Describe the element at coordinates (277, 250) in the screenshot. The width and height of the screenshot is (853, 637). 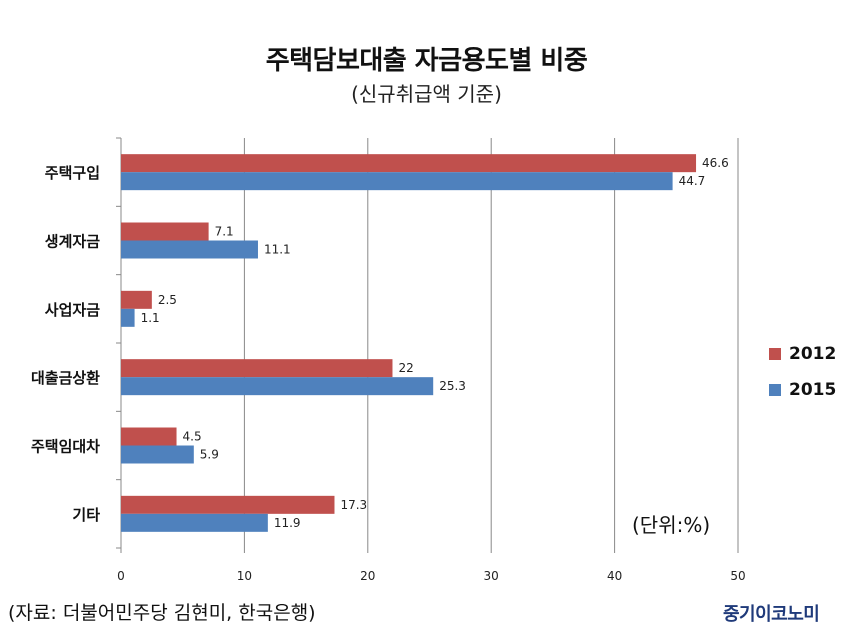
I see `data-label: 11.1` at that location.